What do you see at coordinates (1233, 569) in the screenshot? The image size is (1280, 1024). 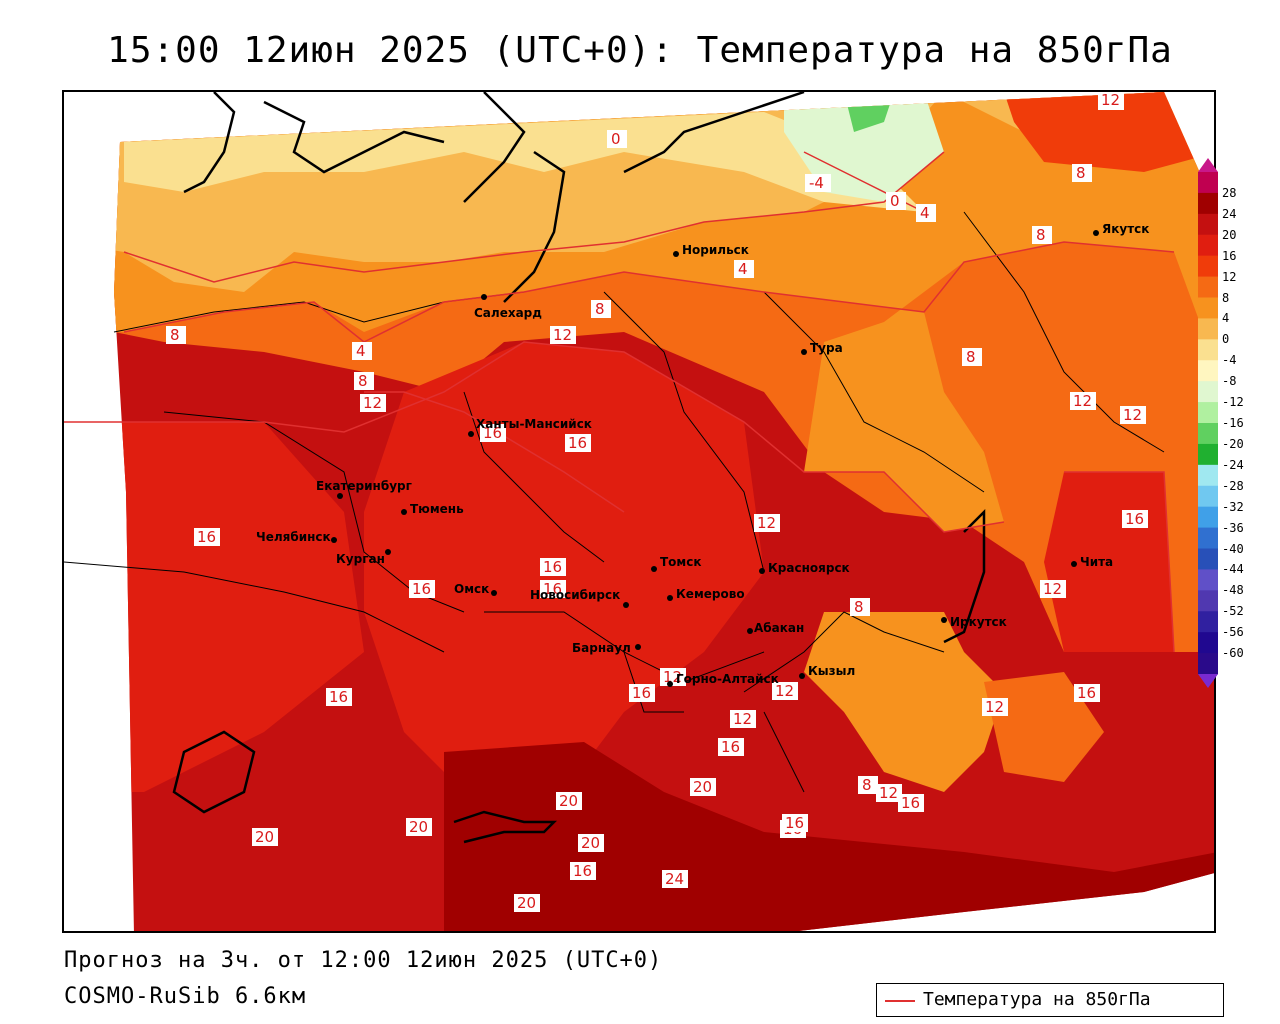 I see `colorbar-label: -44` at bounding box center [1233, 569].